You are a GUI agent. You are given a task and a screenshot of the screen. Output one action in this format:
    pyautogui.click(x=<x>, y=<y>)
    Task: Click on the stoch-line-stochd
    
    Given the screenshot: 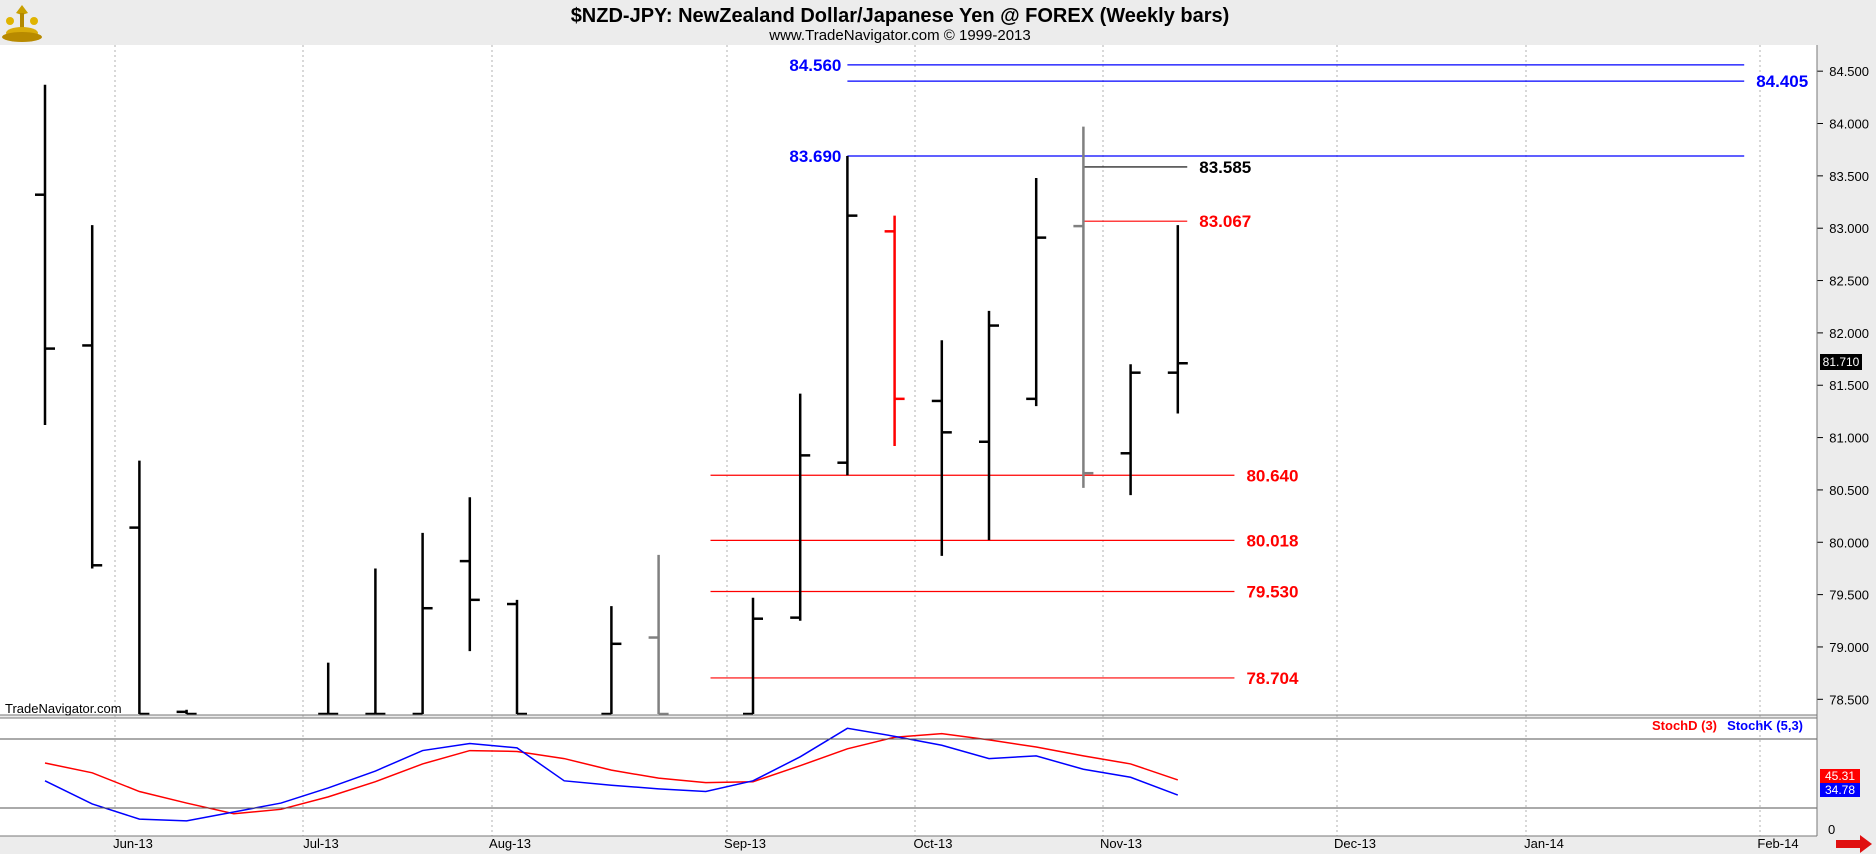 What is the action you would take?
    pyautogui.click(x=611, y=773)
    